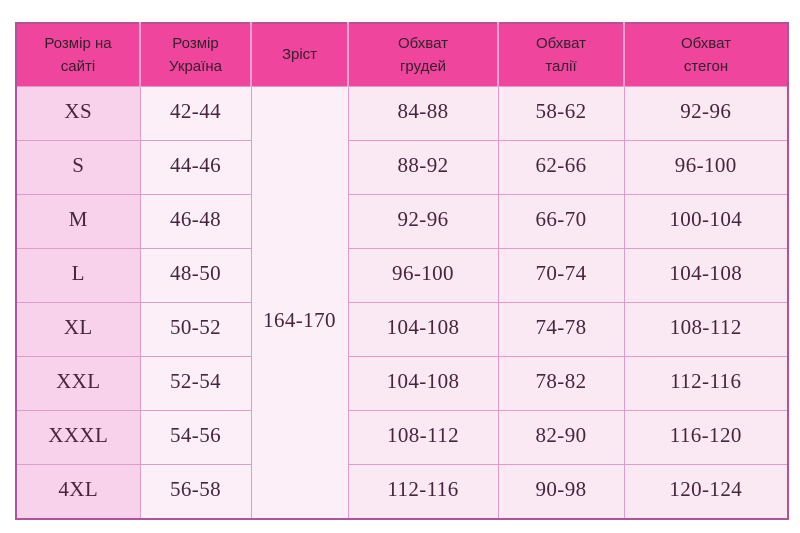 Image resolution: width=800 pixels, height=533 pixels. Describe the element at coordinates (561, 329) in the screenshot. I see `cell-waist: 74-78` at that location.